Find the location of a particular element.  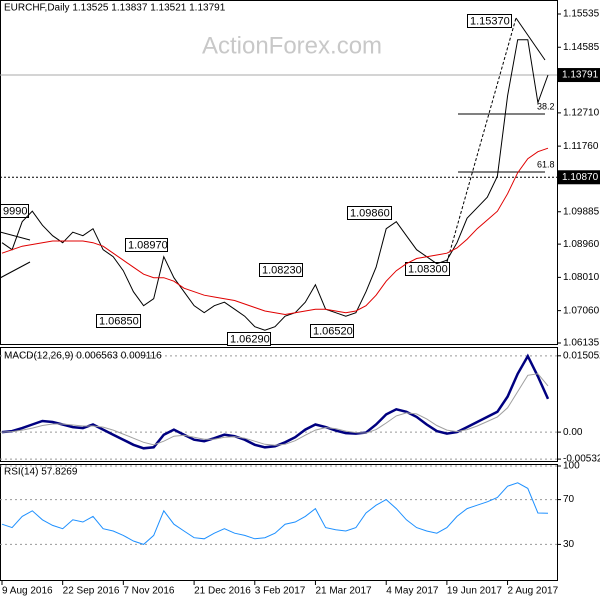

y-tick-label: 1.12710 is located at coordinates (581, 113).